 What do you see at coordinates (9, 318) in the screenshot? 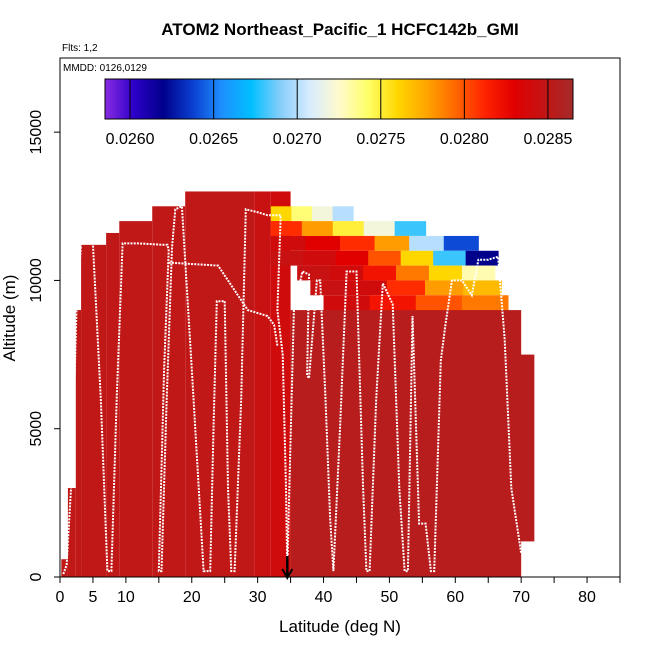
I see `y-axis-label: Altitude (m)` at bounding box center [9, 318].